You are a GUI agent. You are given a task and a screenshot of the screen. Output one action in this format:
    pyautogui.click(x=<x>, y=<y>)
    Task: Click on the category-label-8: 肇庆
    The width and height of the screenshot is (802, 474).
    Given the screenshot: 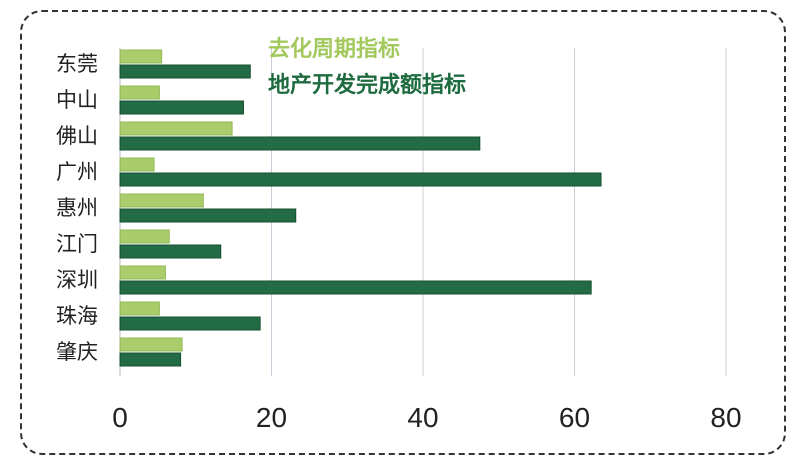 What is the action you would take?
    pyautogui.click(x=77, y=352)
    